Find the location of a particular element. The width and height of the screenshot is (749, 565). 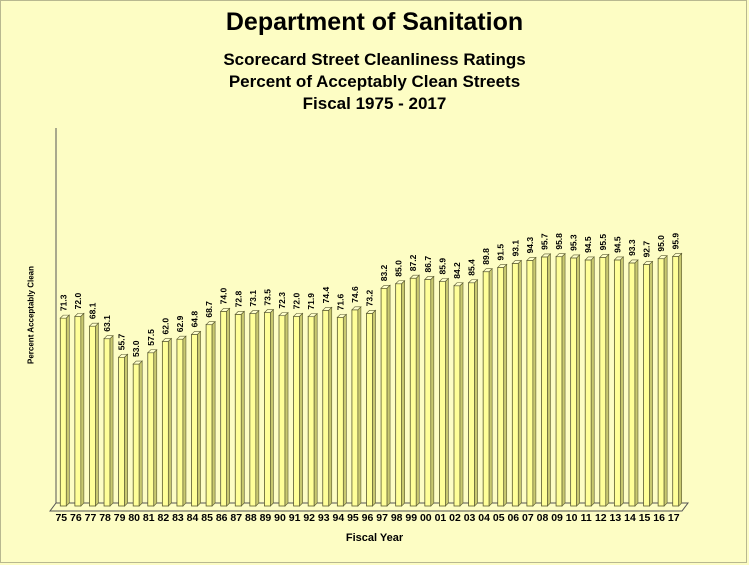

x-tick-label: 81 is located at coordinates (149, 518).